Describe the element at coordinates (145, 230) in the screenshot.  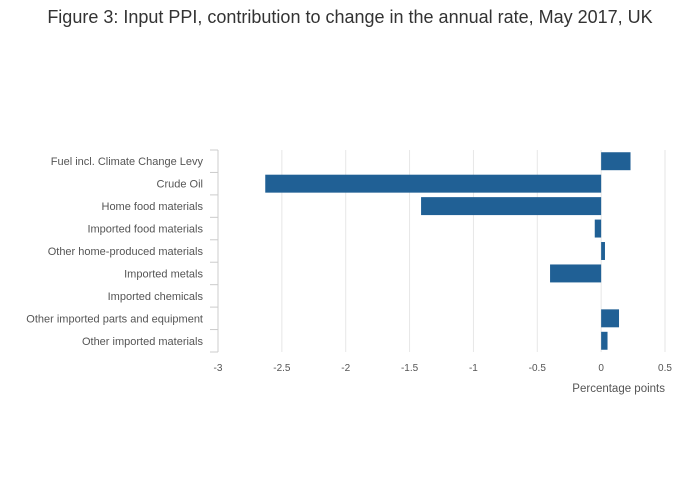
I see `category-label: Imported food materials` at that location.